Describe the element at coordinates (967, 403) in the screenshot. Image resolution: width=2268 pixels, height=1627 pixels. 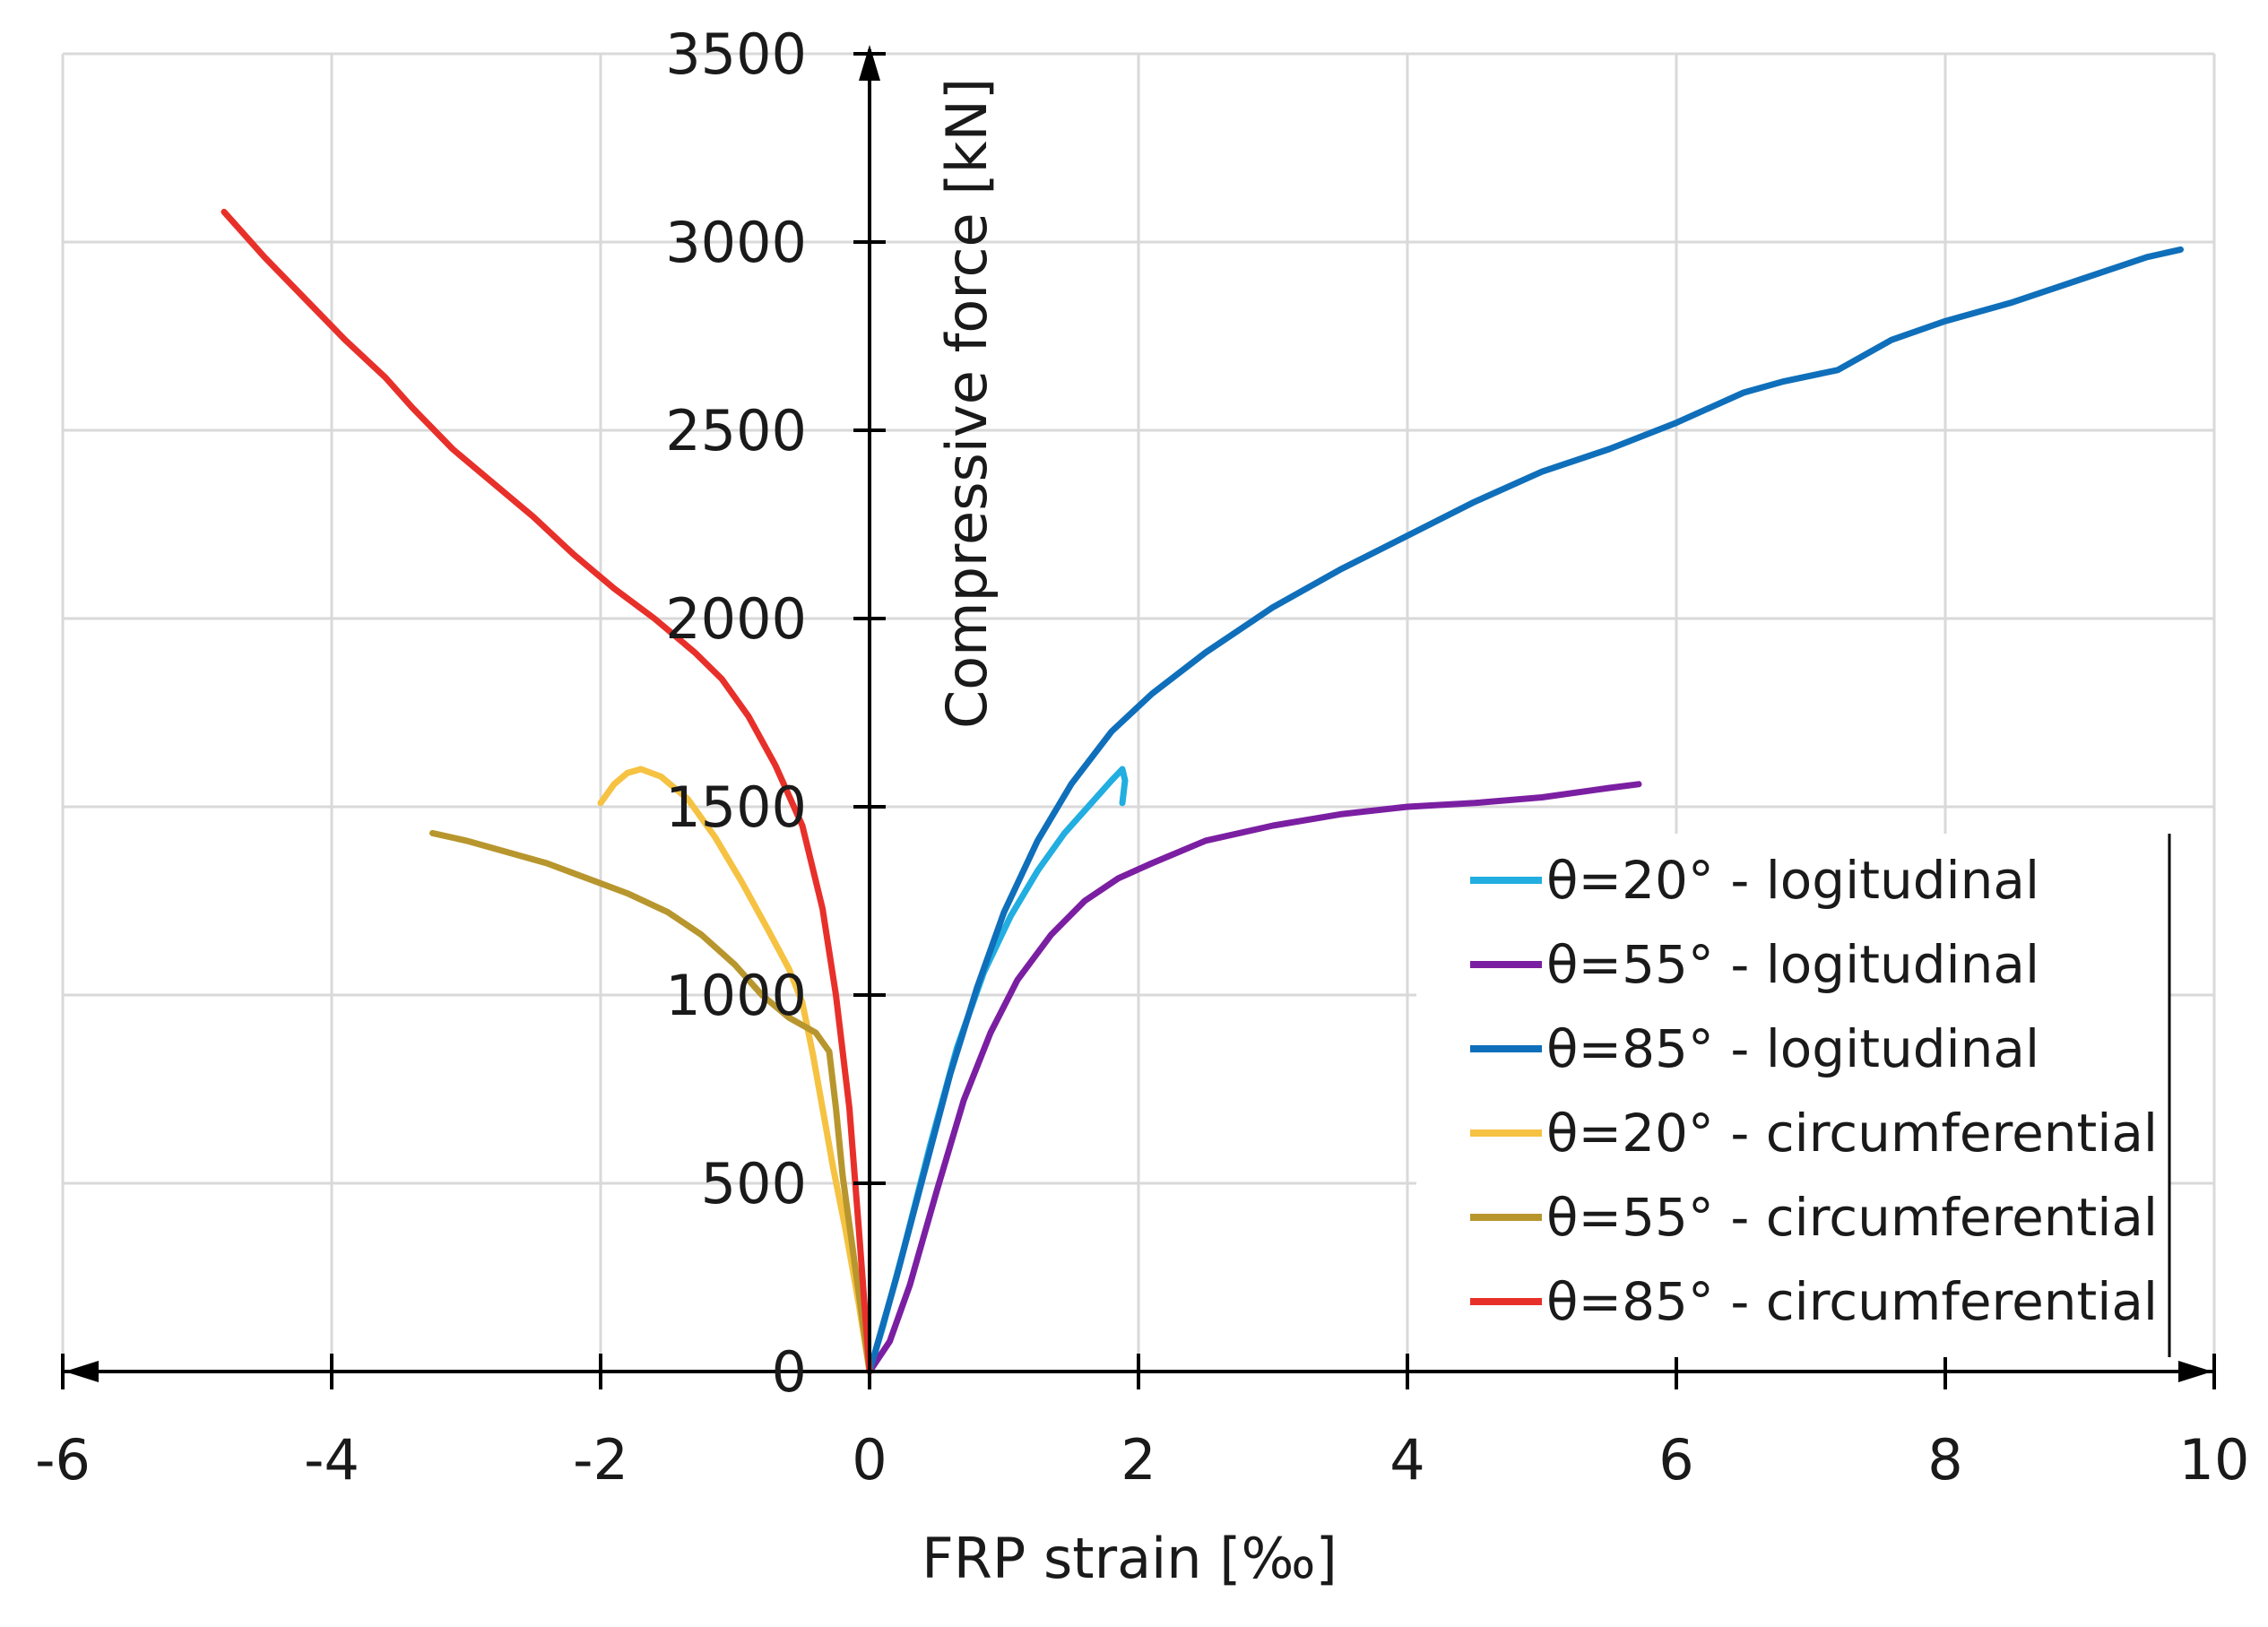
I see `y-axis-title: Compressive force [kN]` at that location.